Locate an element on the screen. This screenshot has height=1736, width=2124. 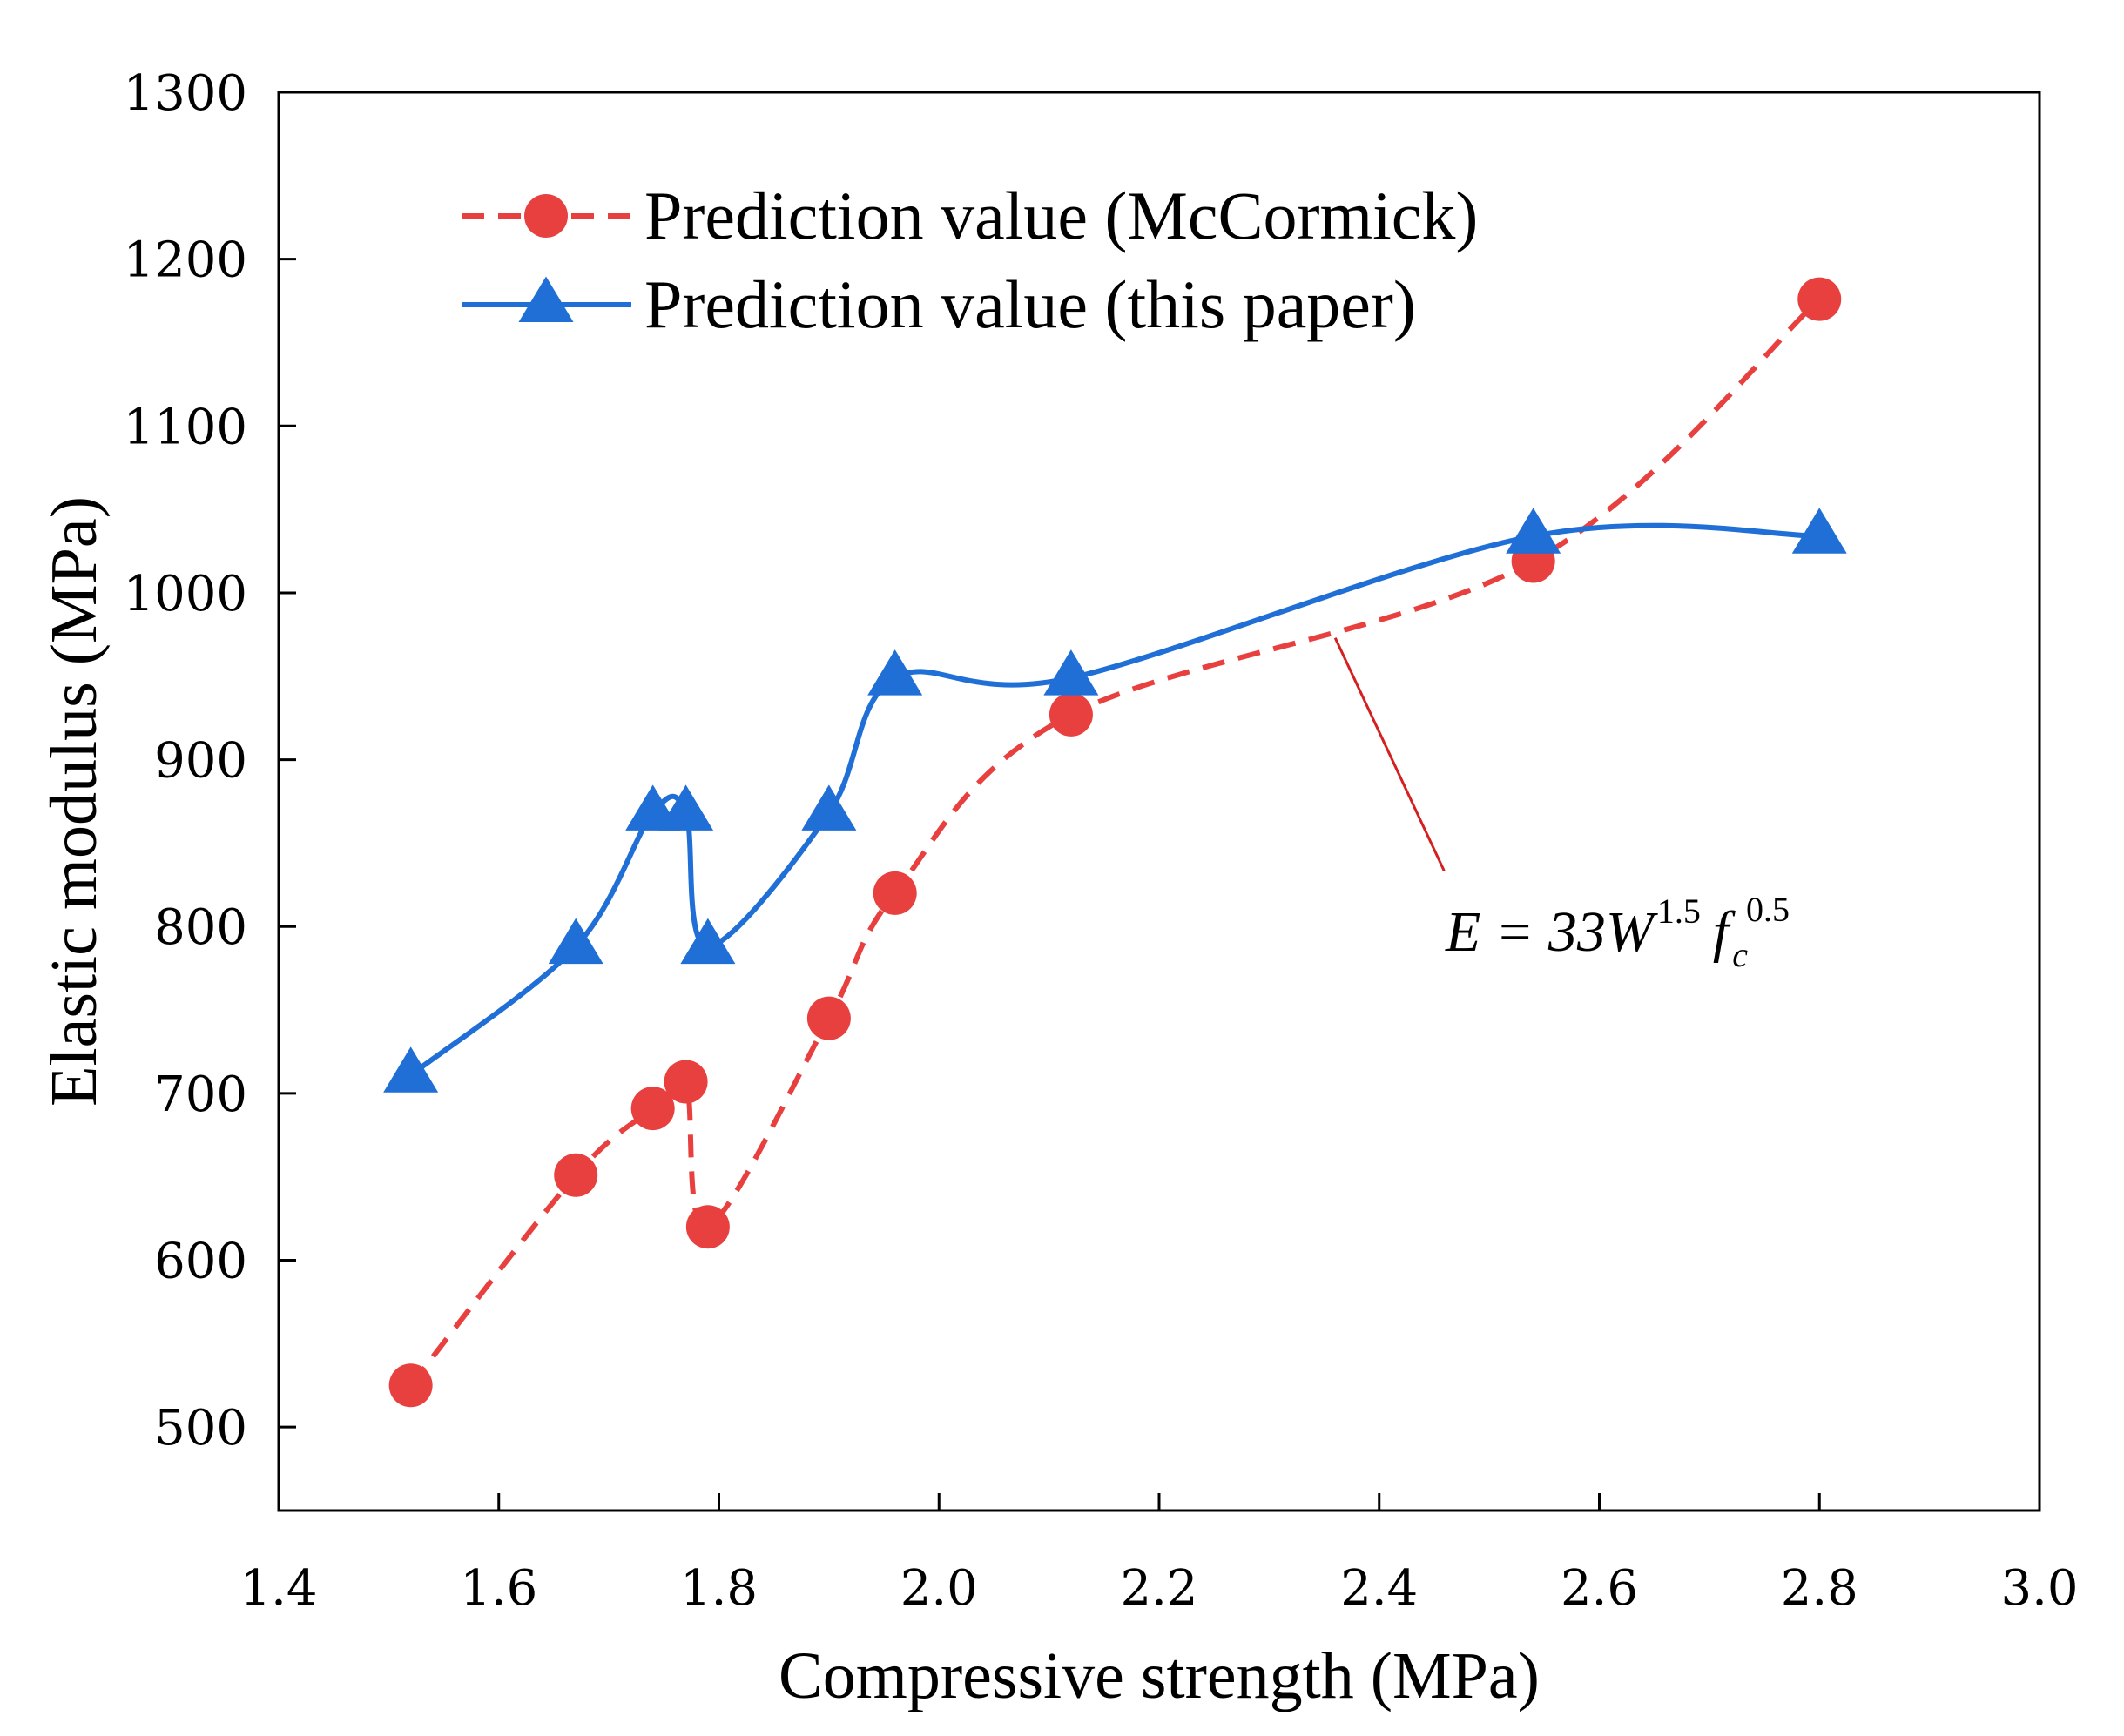
legend-label-mccormick: Prediction value (McCormick) is located at coordinates (1061, 215).